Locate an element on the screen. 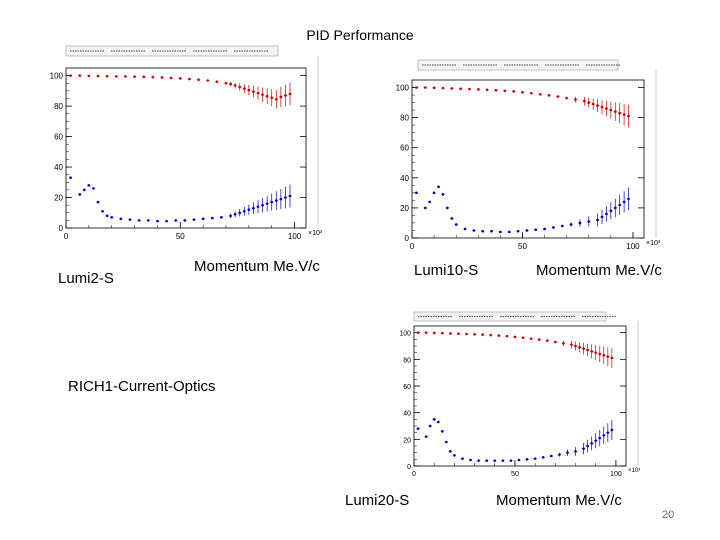 This screenshot has height=540, width=720. plot-label-lumi2-s: Lumi2-S is located at coordinates (86, 278).